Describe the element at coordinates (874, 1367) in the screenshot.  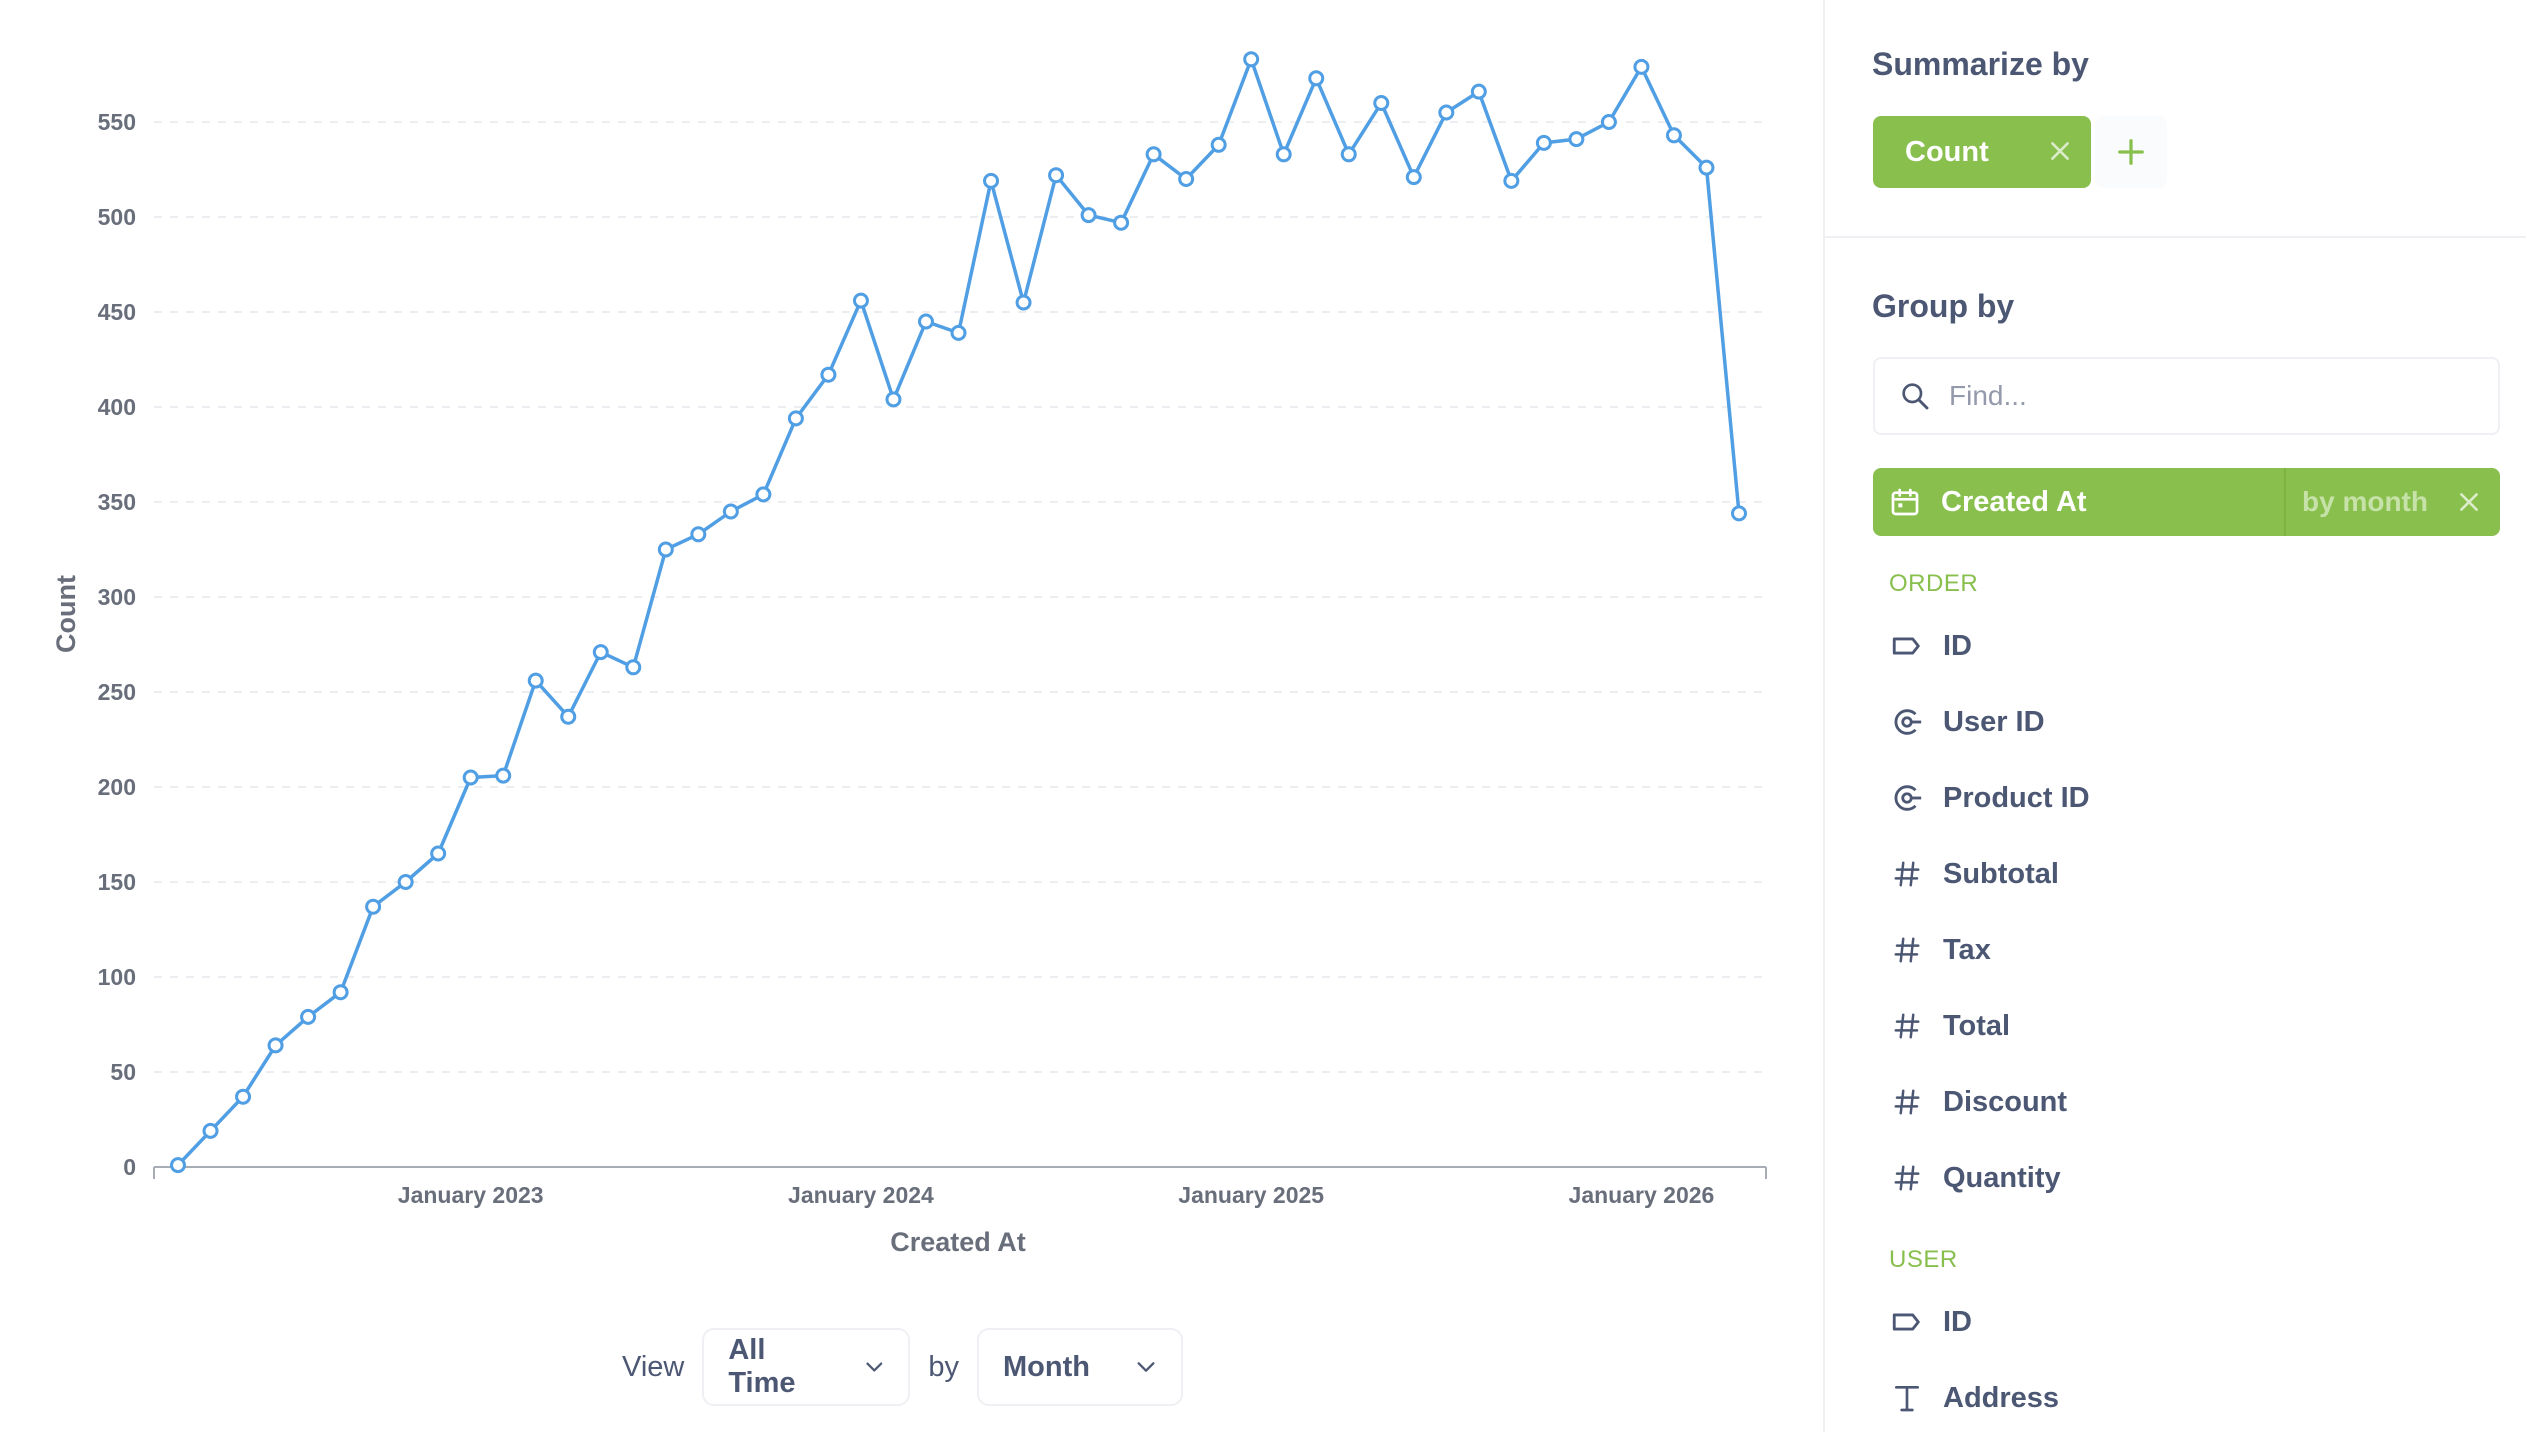
I see `chevron-down-icon` at that location.